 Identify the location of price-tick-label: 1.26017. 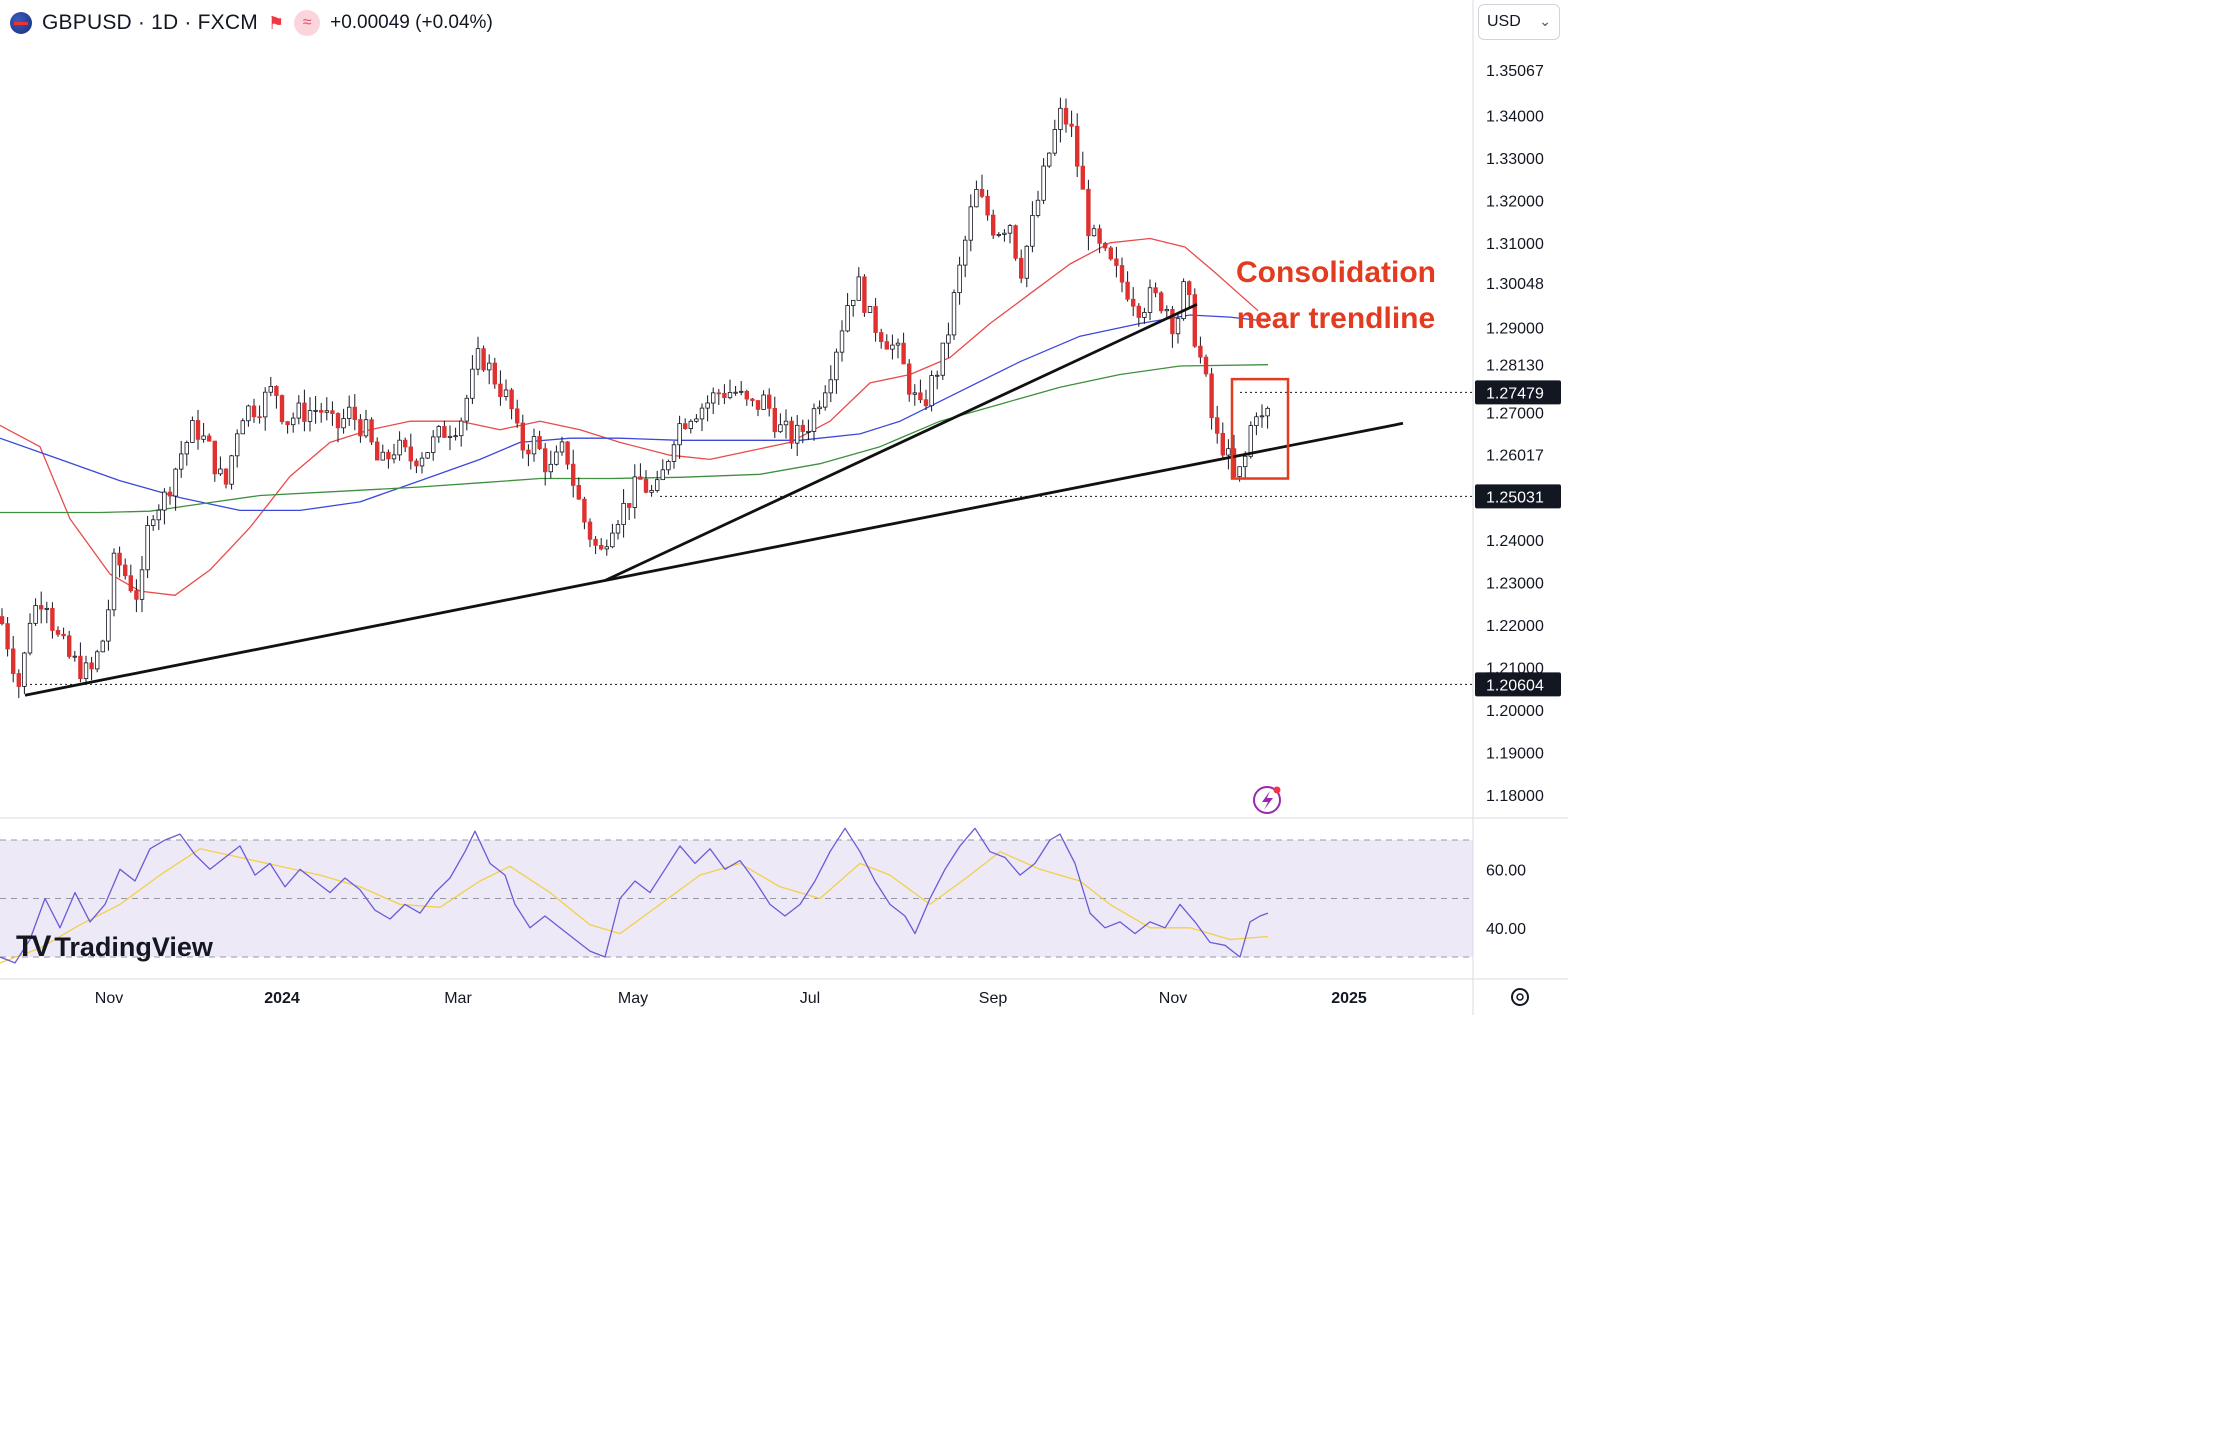
(1515, 455).